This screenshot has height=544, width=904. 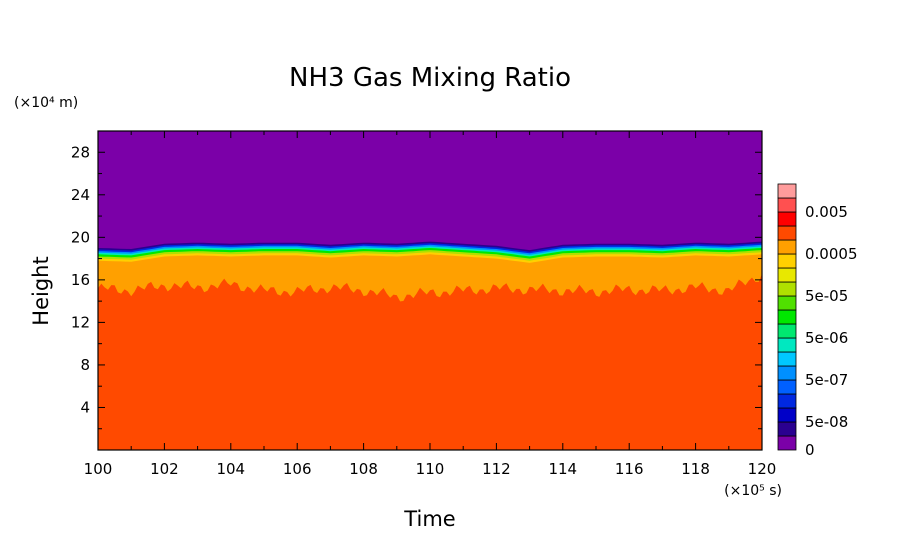 I want to click on colorbar-label: 5e-07, so click(x=826, y=380).